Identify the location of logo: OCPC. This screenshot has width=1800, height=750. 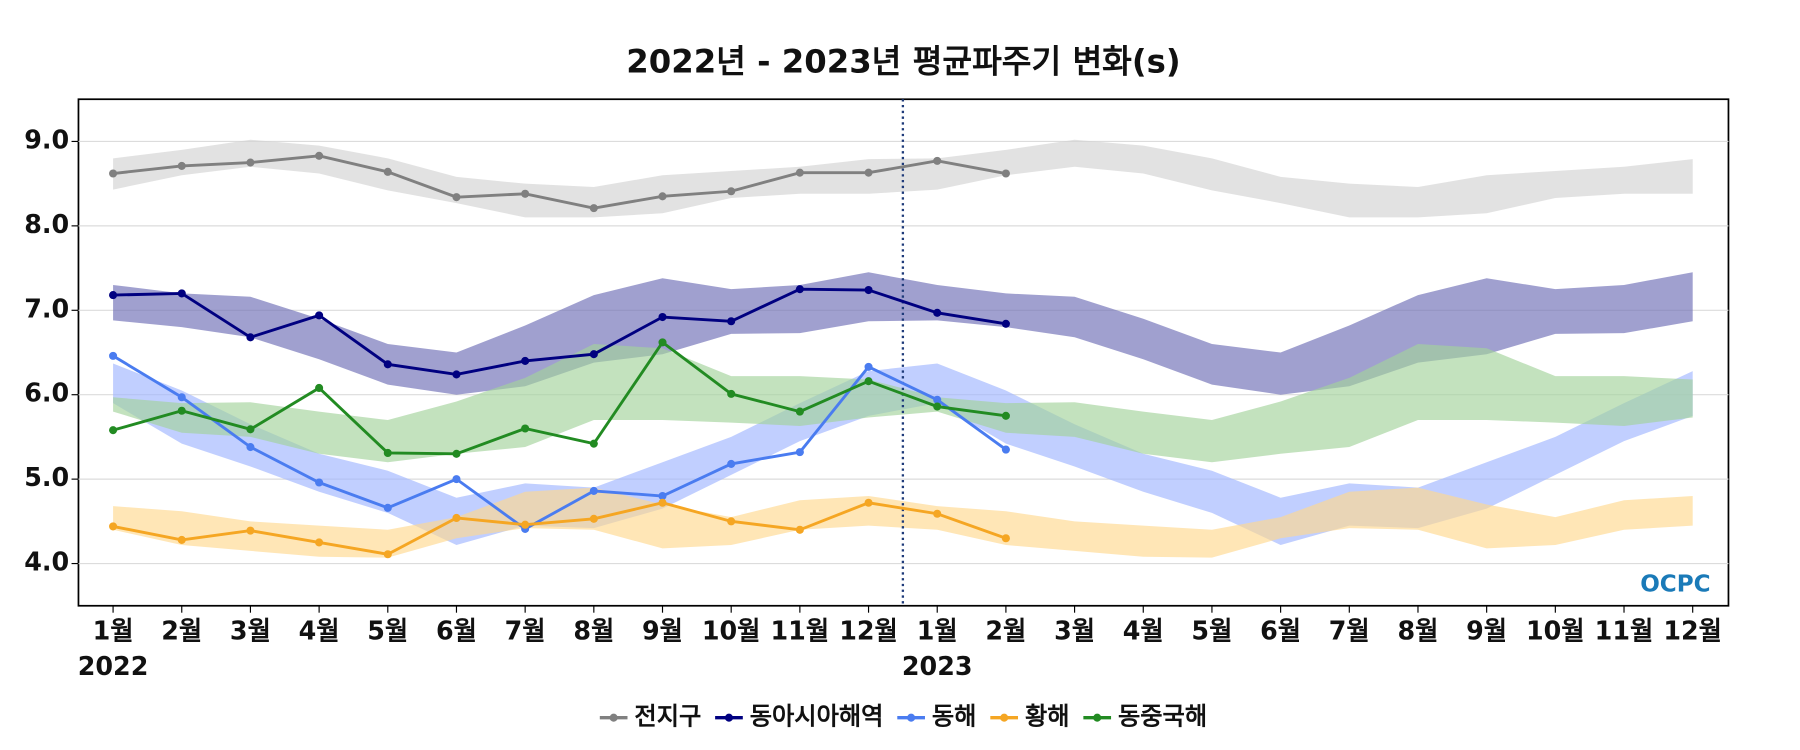
(1675, 585).